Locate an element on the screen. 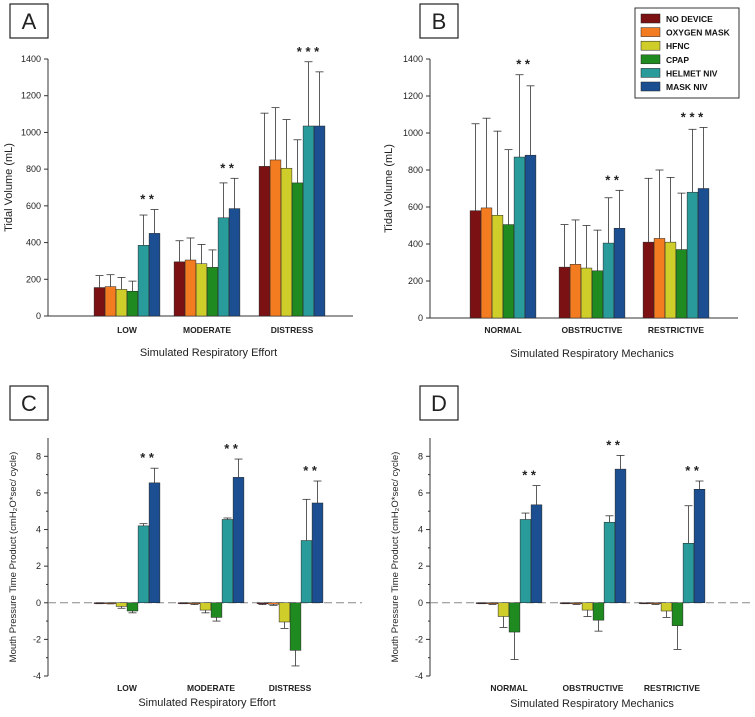  panel-label: D is located at coordinates (439, 403).